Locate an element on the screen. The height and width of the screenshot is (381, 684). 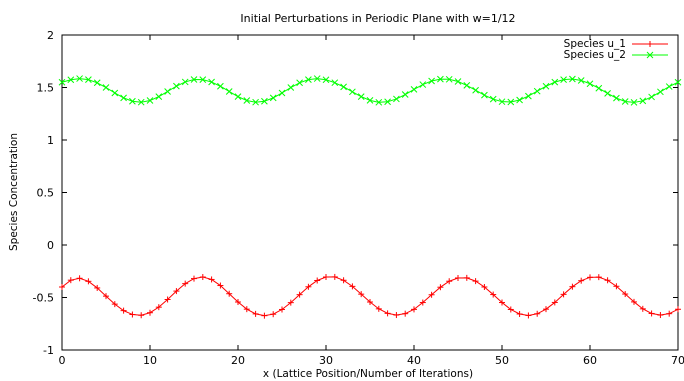
y-tick-label: 0 is located at coordinates (50, 245).